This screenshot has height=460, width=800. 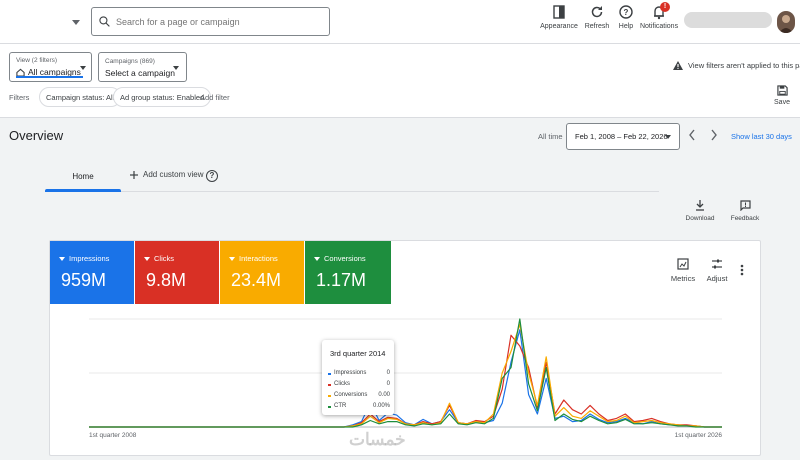 What do you see at coordinates (678, 65) in the screenshot?
I see `warning-icon` at bounding box center [678, 65].